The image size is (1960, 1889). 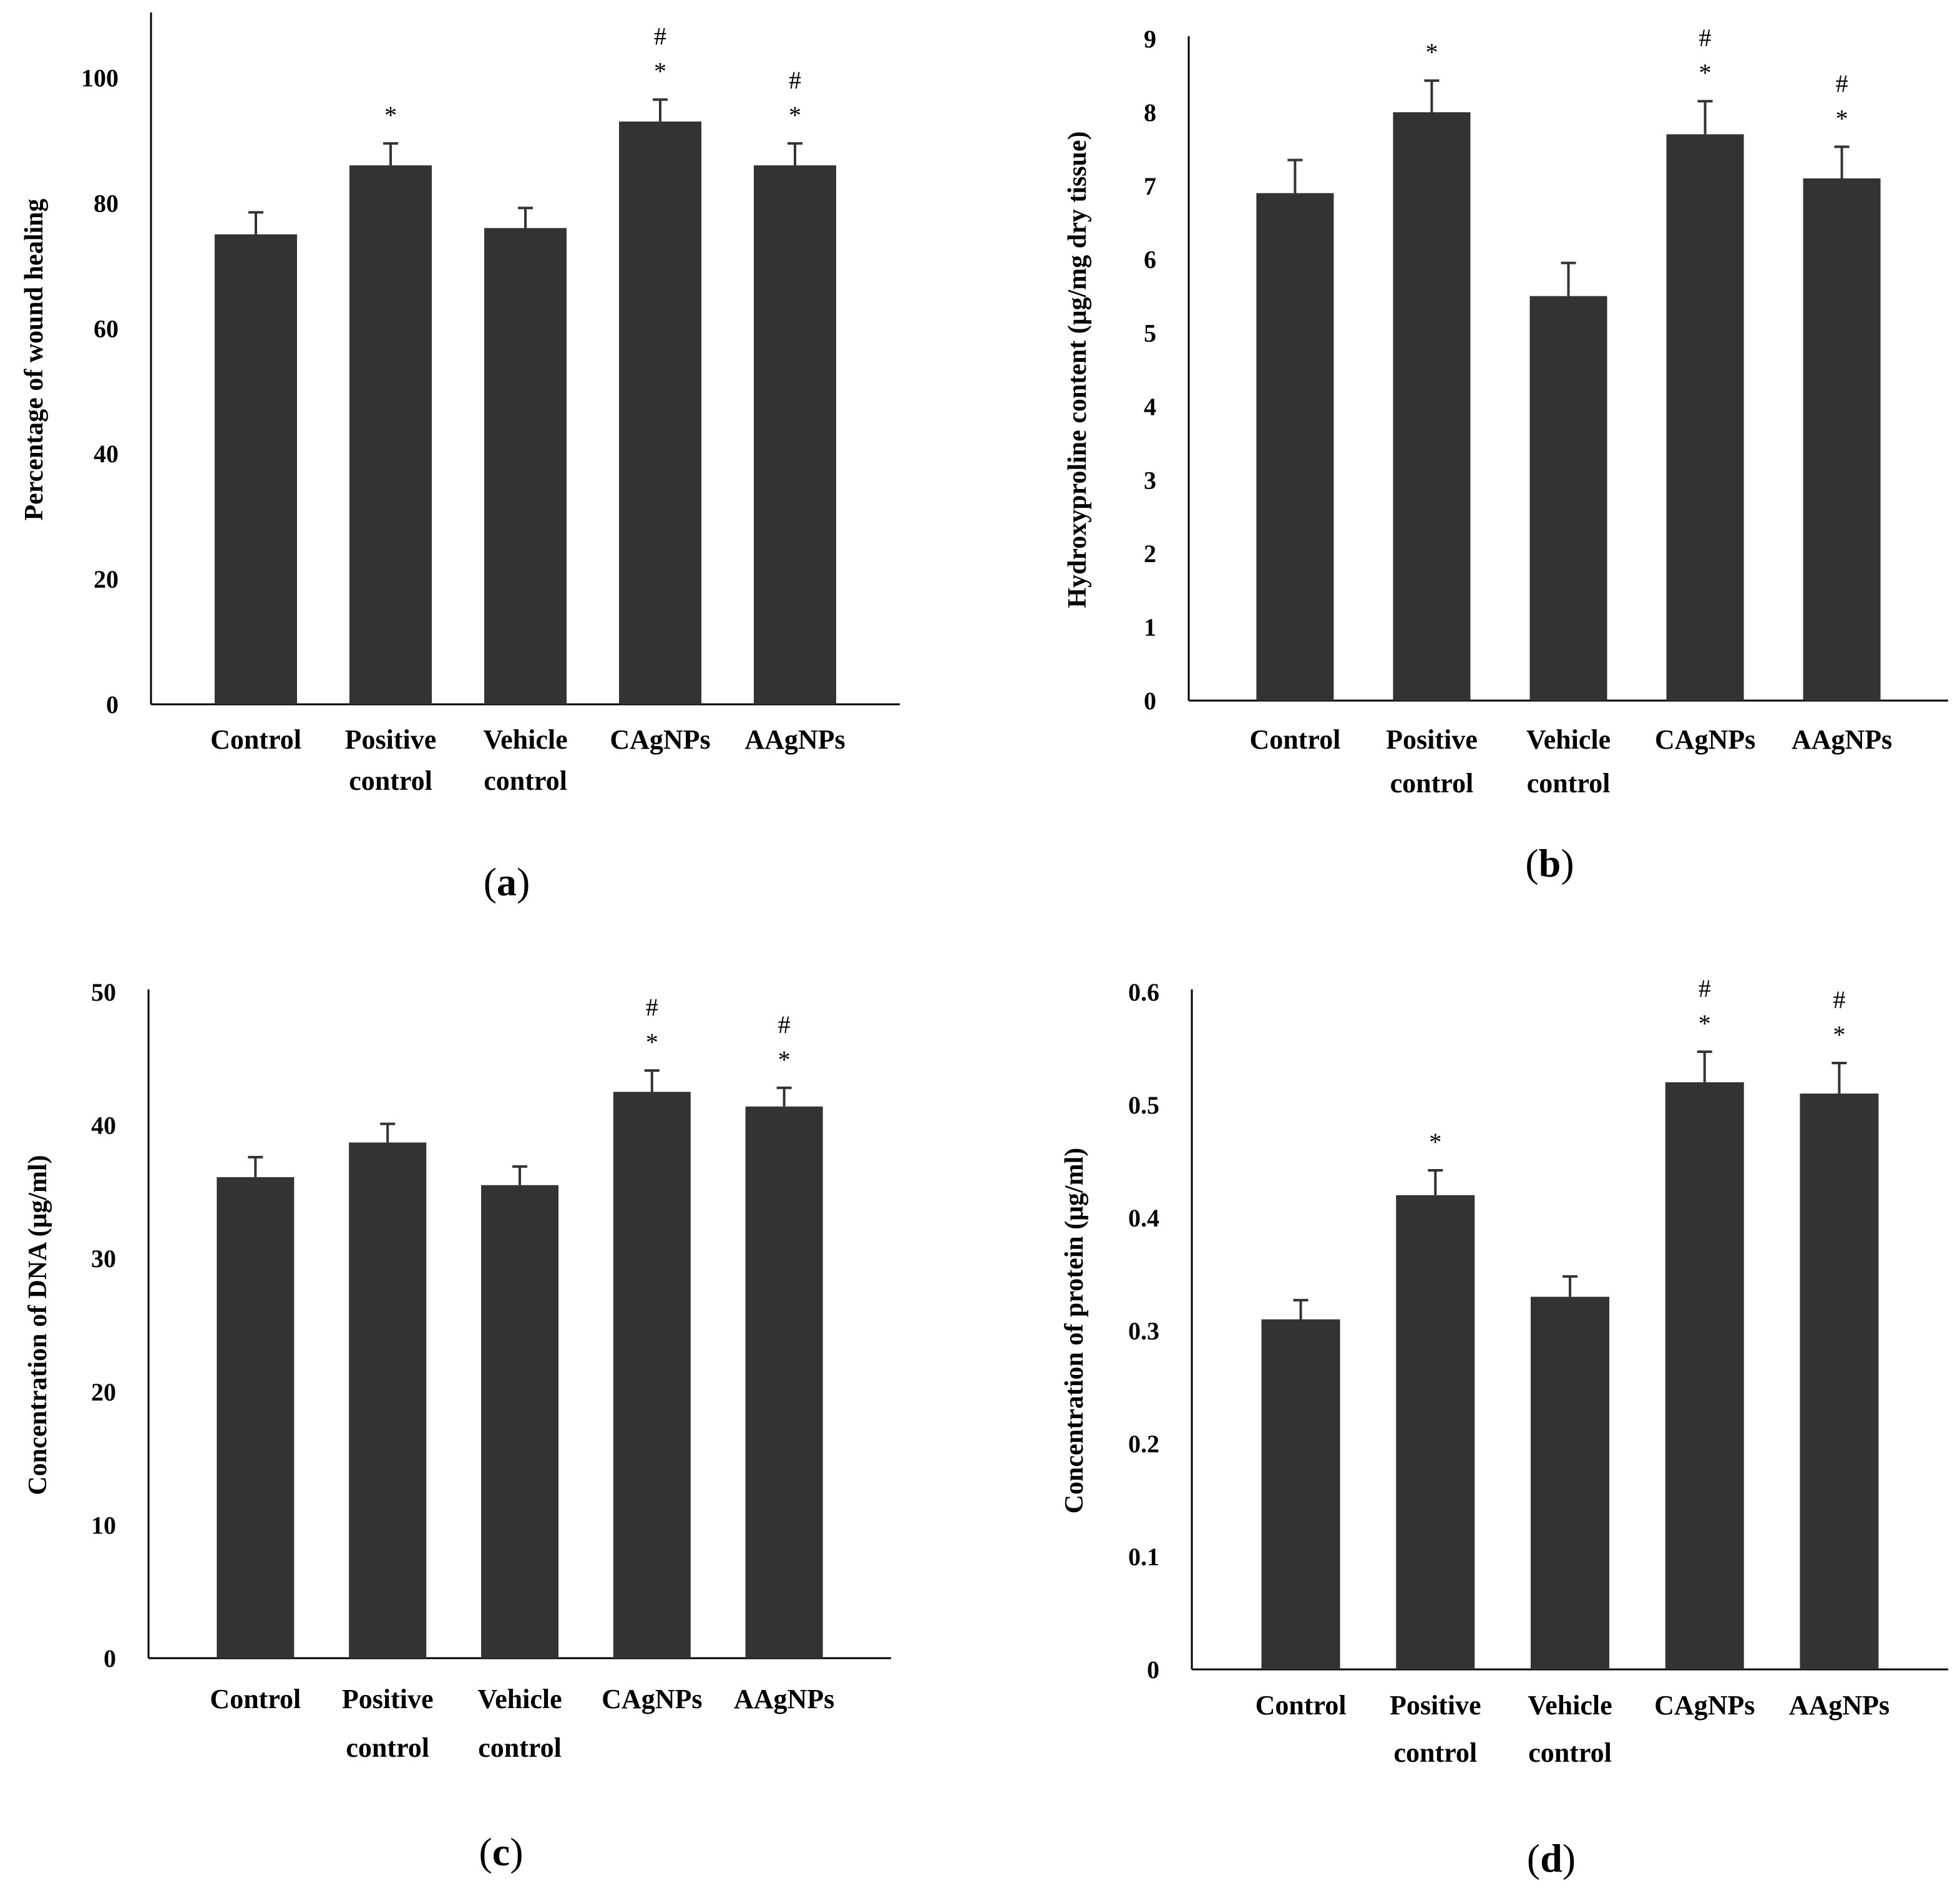 I want to click on y-tick-label: 100, so click(x=100, y=78).